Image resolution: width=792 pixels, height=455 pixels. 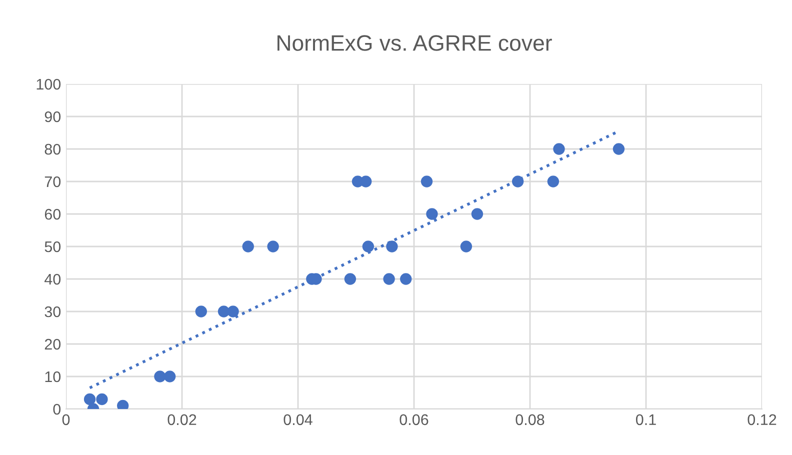 What do you see at coordinates (182, 420) in the screenshot?
I see `x-tick-label: 0.02` at bounding box center [182, 420].